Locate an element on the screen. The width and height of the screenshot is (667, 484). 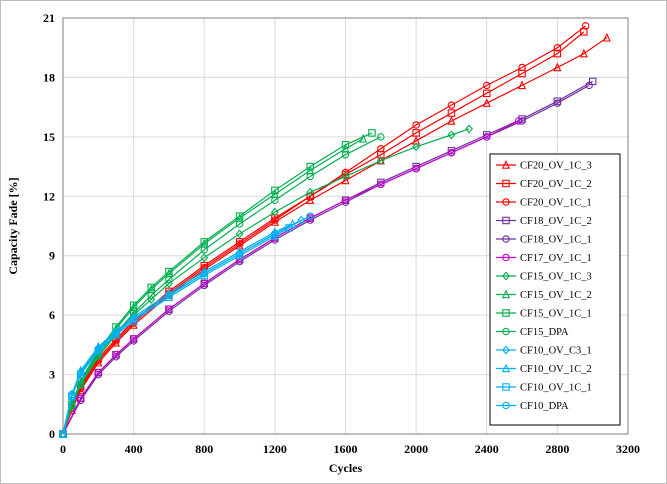
x-tick-label: 2800 is located at coordinates (557, 449).